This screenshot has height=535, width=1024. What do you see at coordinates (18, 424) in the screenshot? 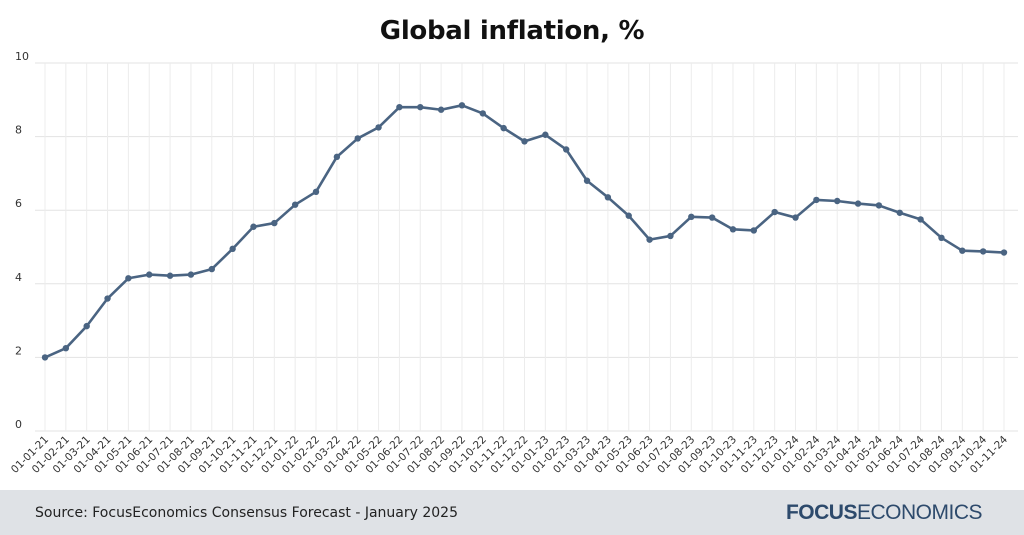
I see `y-tick-label: 0` at bounding box center [18, 424].